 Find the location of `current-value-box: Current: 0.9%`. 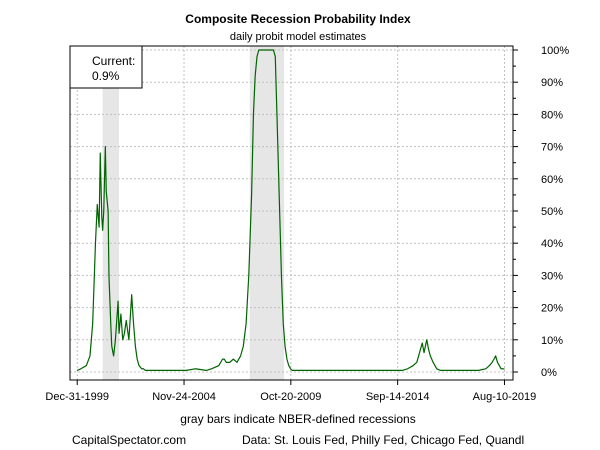

current-value-box: Current: 0.9% is located at coordinates (106, 67).